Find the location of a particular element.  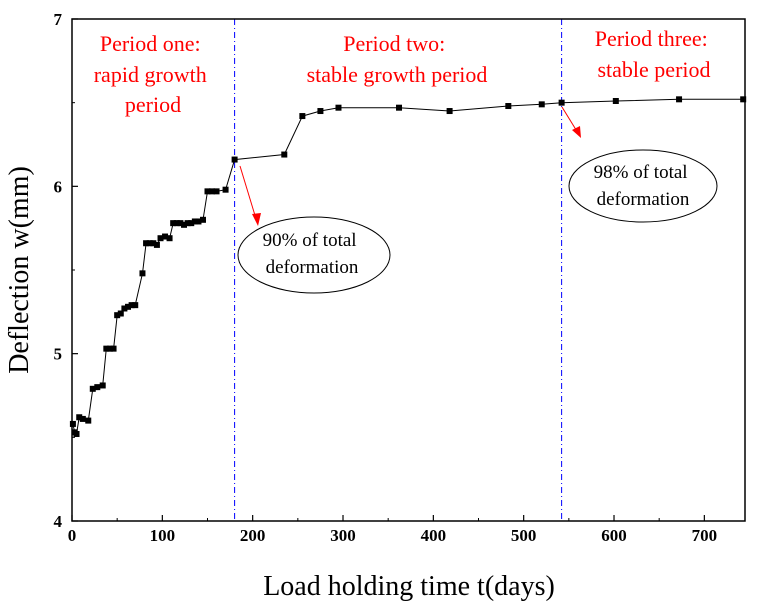

x-axis-ticks: 0 100 200 300 400 500 600 700 is located at coordinates (392, 530).